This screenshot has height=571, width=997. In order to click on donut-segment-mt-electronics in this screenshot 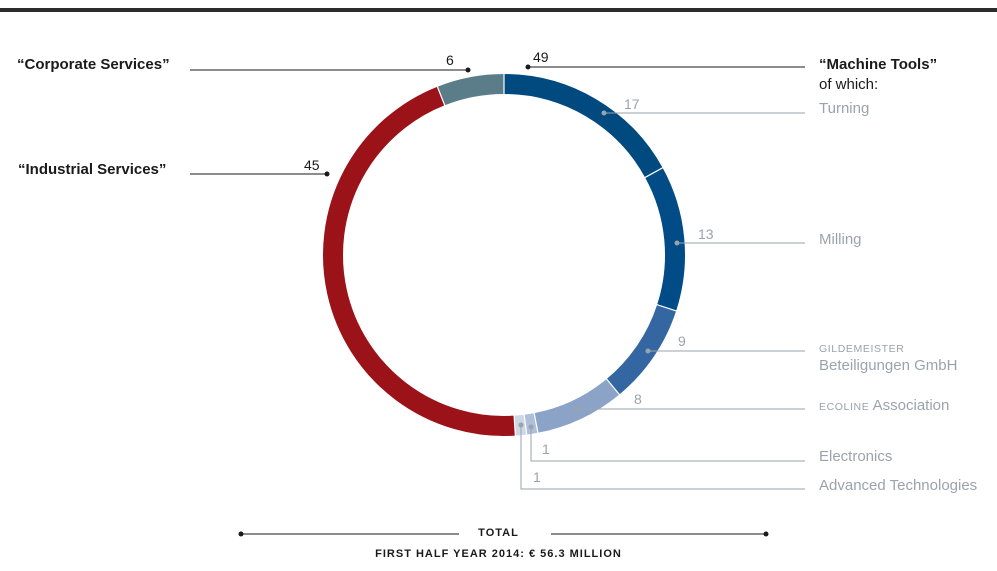, I will do `click(531, 424)`.